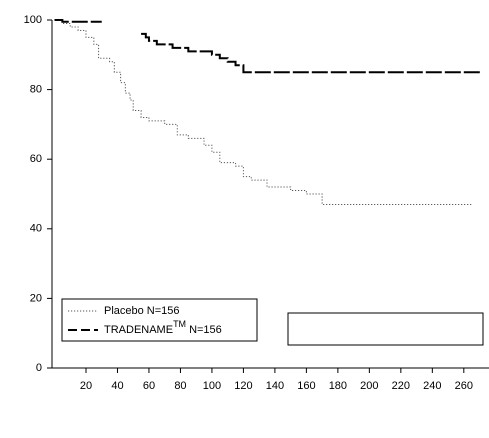 This screenshot has height=438, width=489. Describe the element at coordinates (36, 298) in the screenshot. I see `y-tick-label: 20` at that location.